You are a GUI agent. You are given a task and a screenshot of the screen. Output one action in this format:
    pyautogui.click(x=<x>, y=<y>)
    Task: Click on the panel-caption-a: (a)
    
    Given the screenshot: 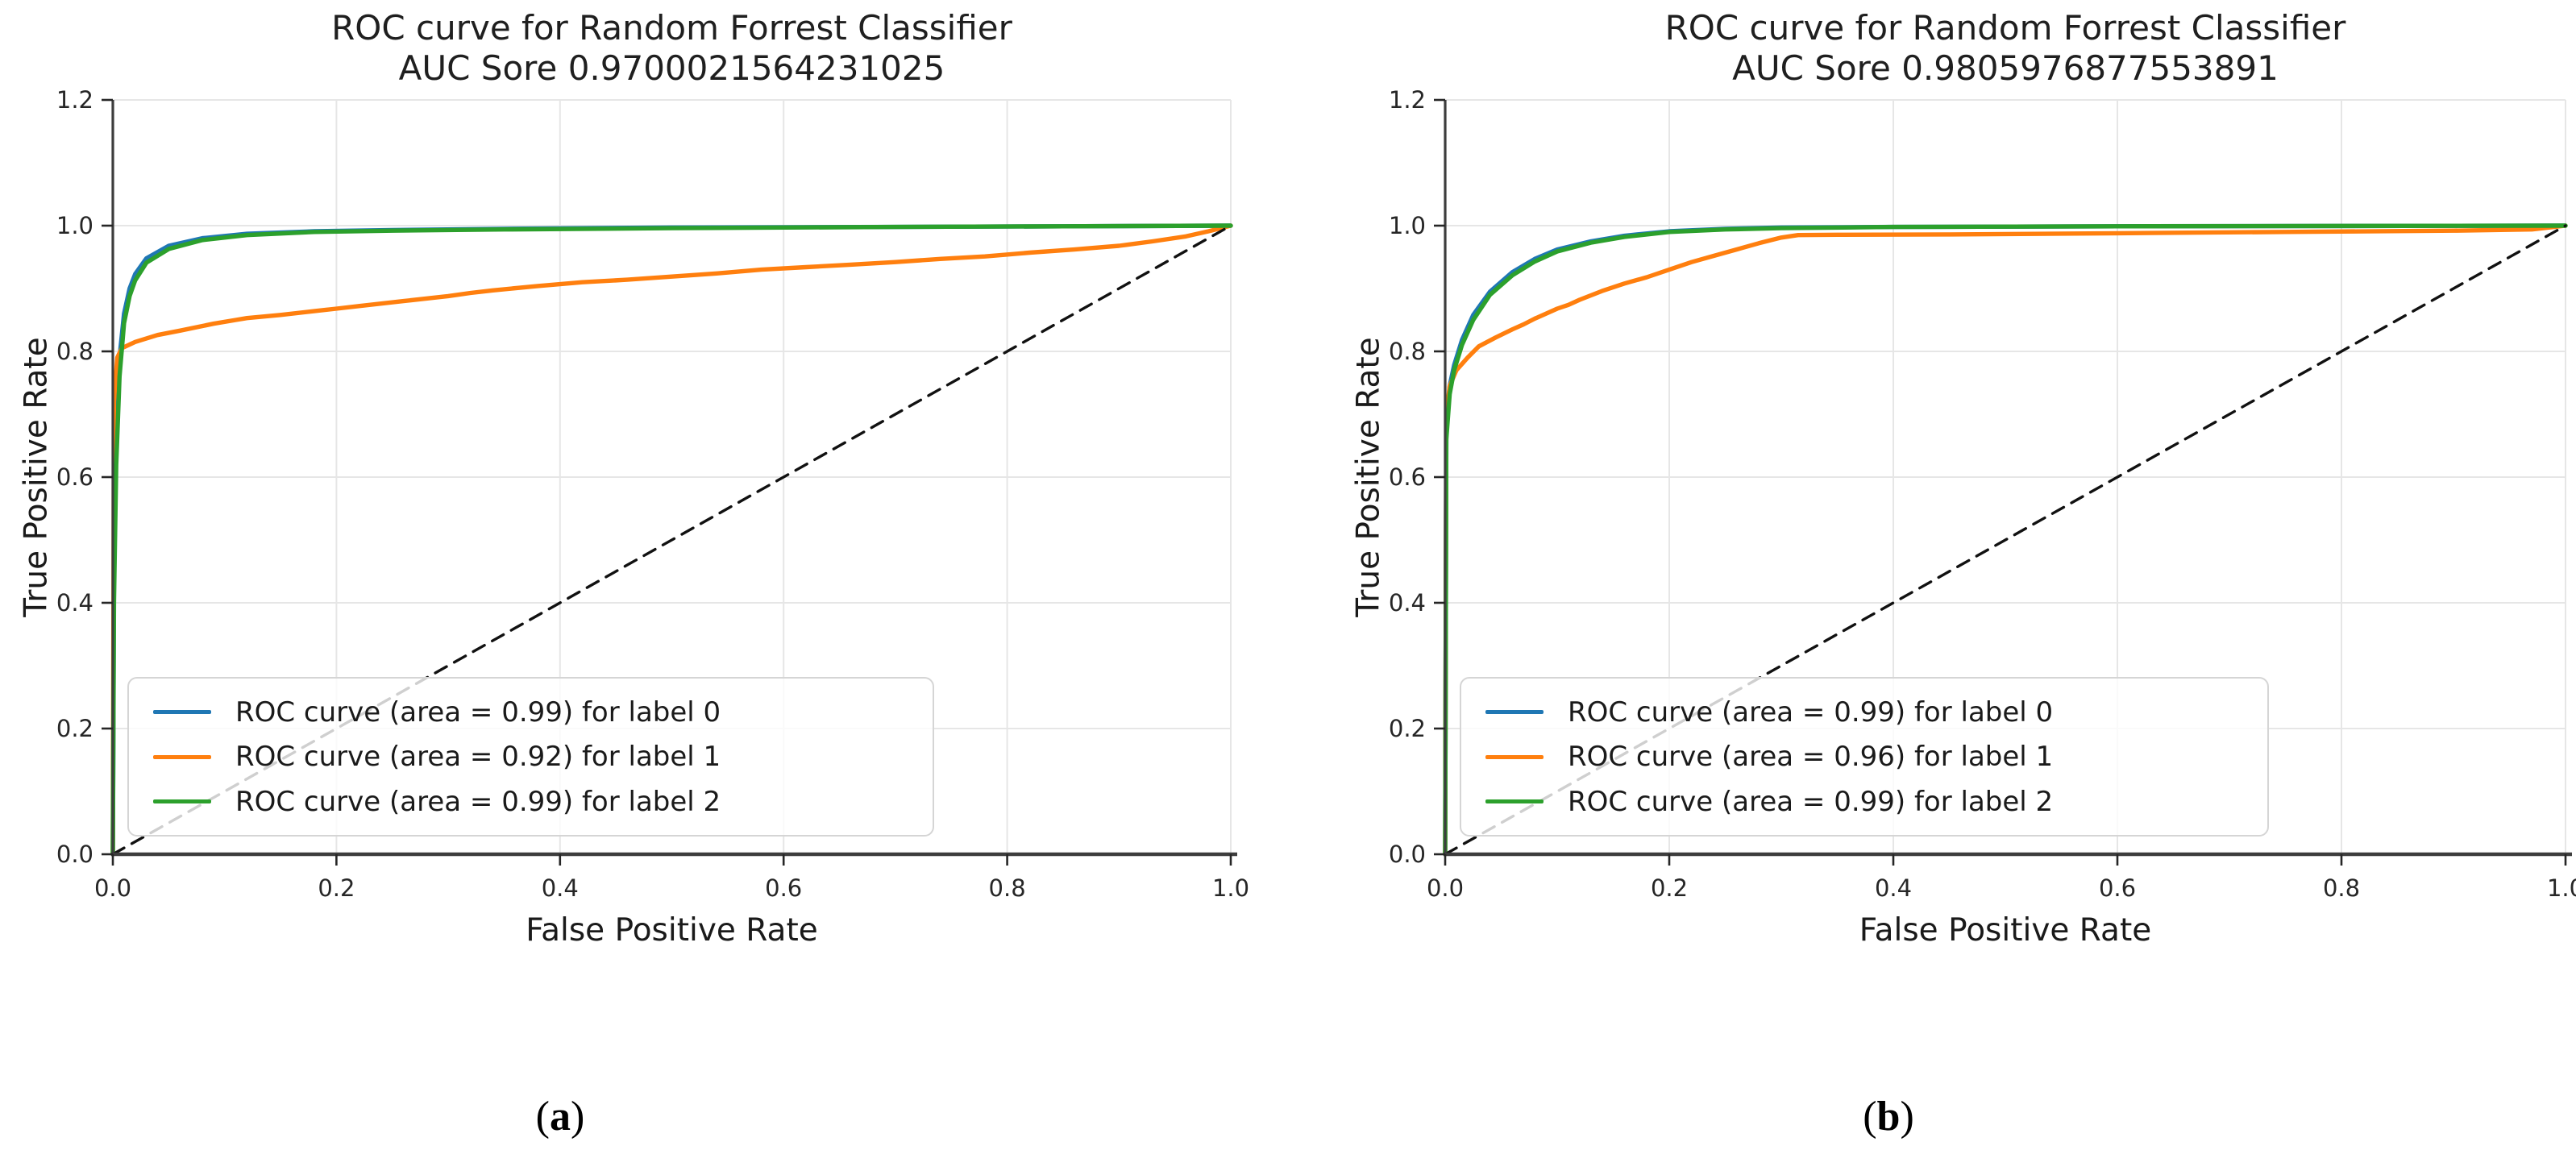 What is the action you would take?
    pyautogui.click(x=560, y=1116)
    